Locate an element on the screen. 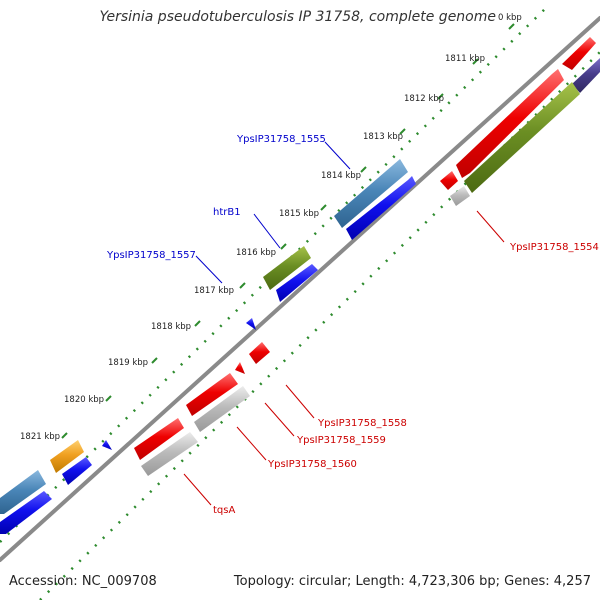 This screenshot has height=600, width=600. tick-label-1812: 1812 kbp is located at coordinates (424, 99).